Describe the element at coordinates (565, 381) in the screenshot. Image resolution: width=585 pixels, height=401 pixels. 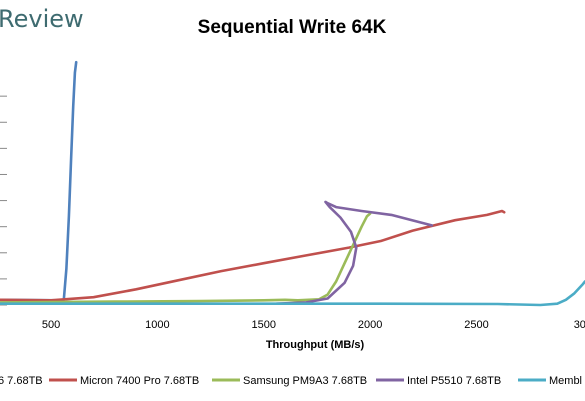
I see `legend-label: Membl` at that location.